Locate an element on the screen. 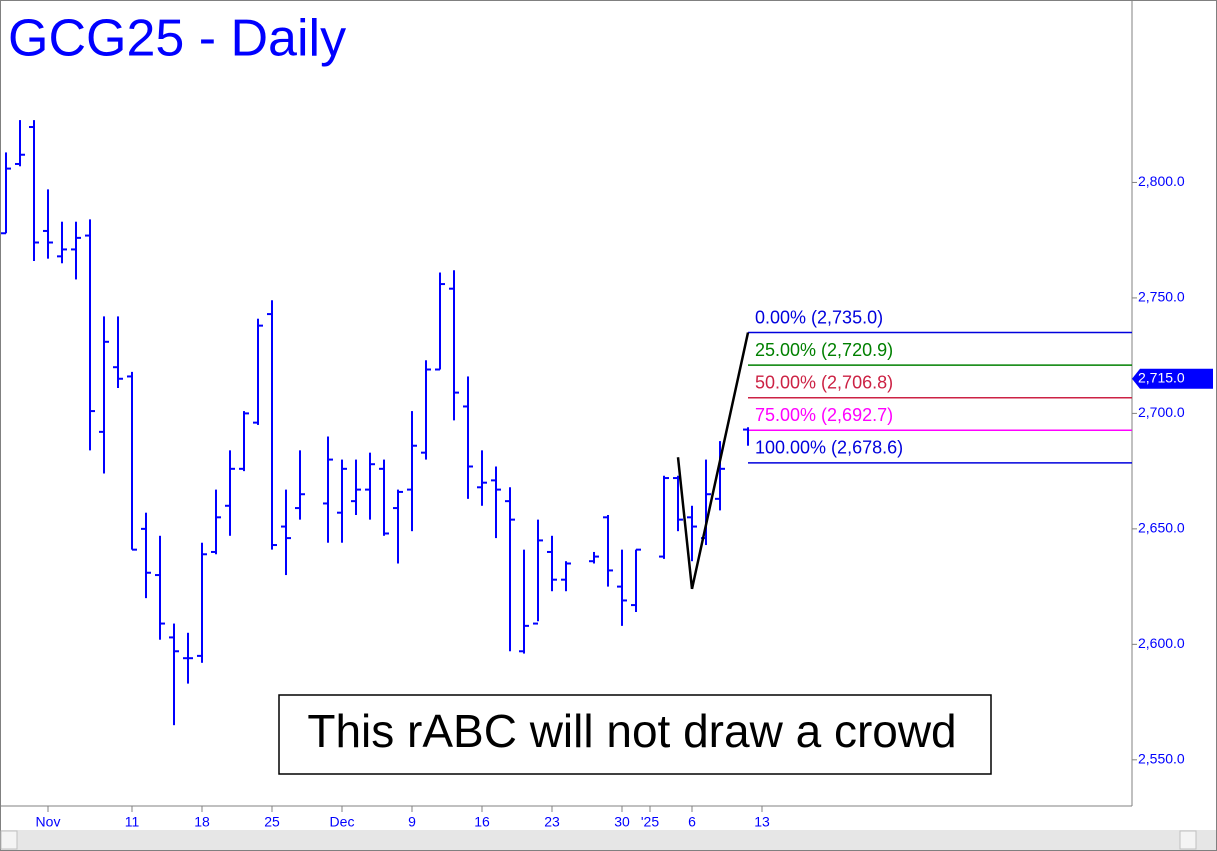 This screenshot has height=851, width=1217. scrollbar is located at coordinates (608, 840).